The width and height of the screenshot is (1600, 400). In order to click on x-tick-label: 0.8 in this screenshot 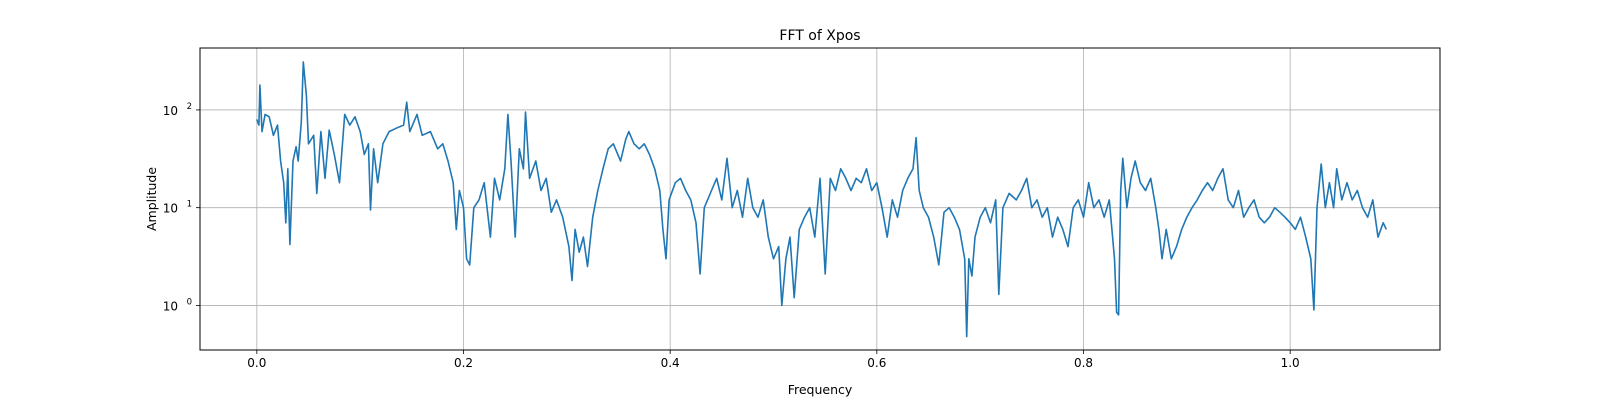, I will do `click(1083, 363)`.